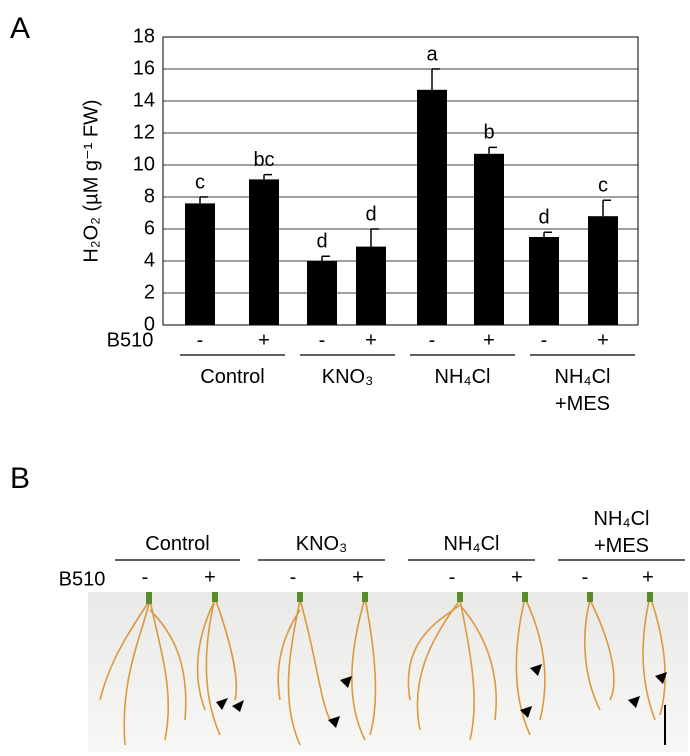 The height and width of the screenshot is (756, 690). I want to click on y-axis-label: H₂O₂ (µM g⁻¹ FW), so click(91, 180).